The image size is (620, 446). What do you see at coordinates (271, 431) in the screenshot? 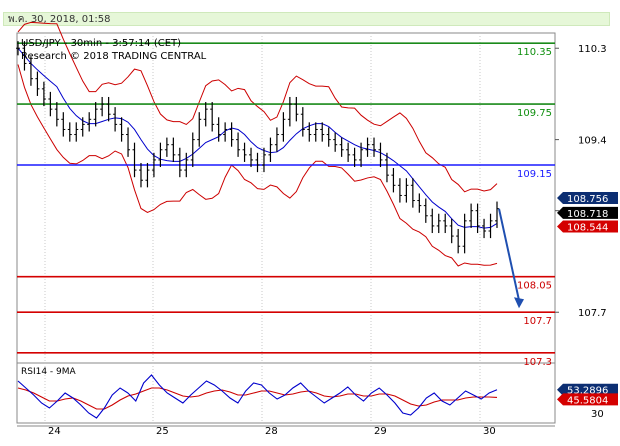
I see `x-tick-label: 28` at bounding box center [271, 431].